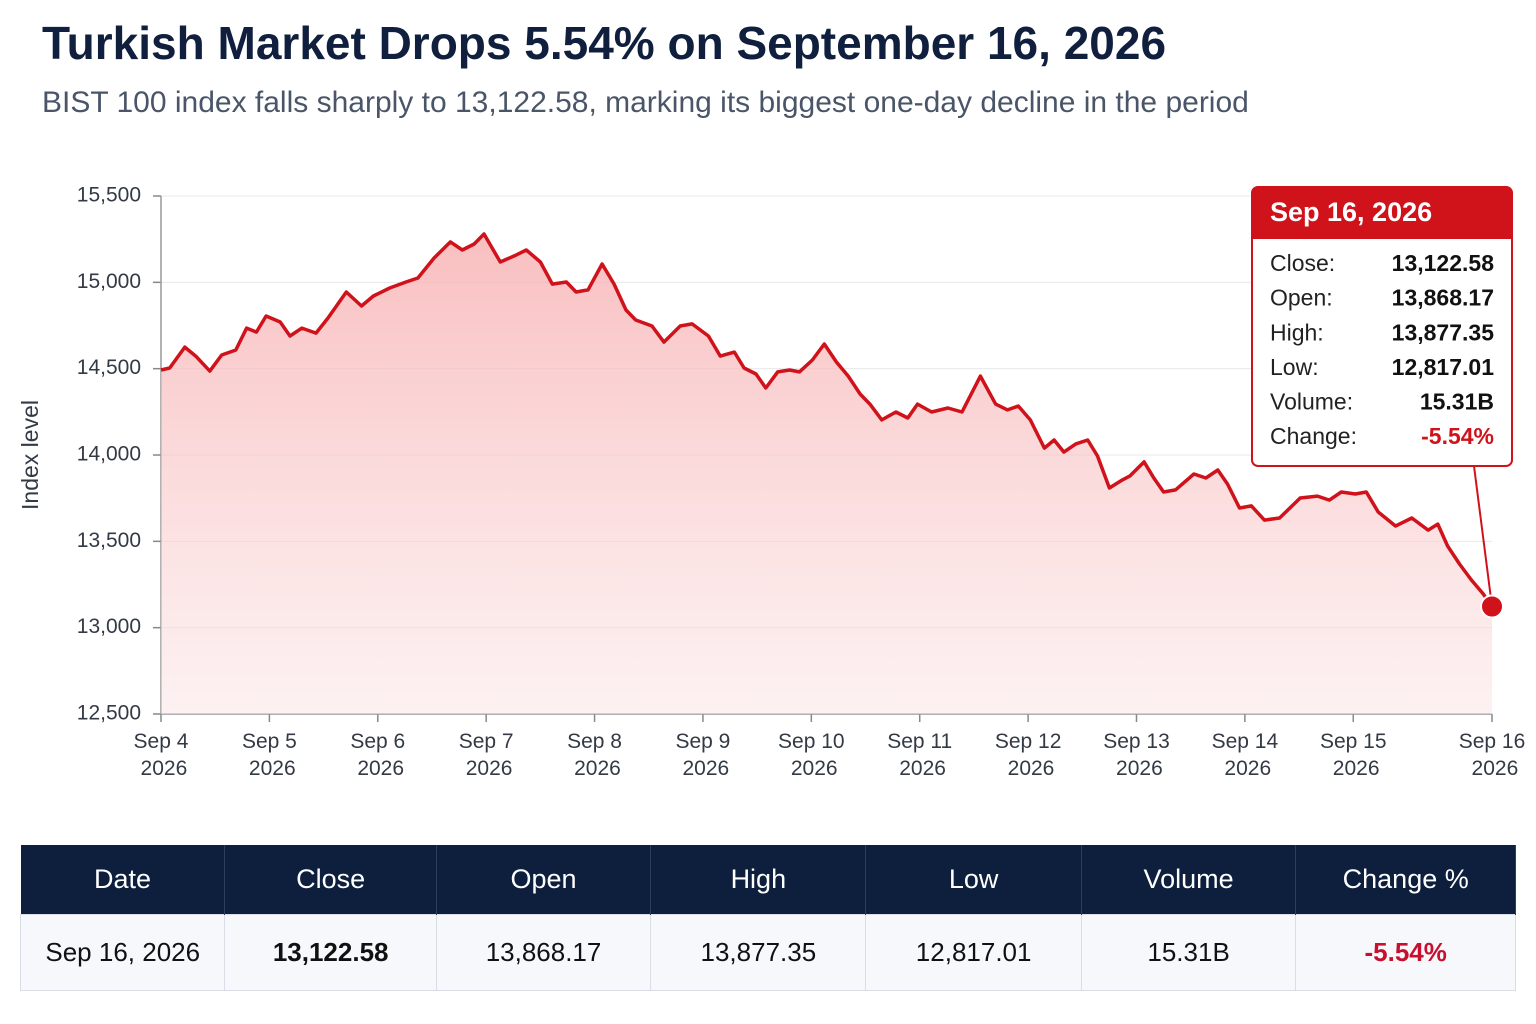  What do you see at coordinates (109, 281) in the screenshot?
I see `y-tick-label: 15,000` at bounding box center [109, 281].